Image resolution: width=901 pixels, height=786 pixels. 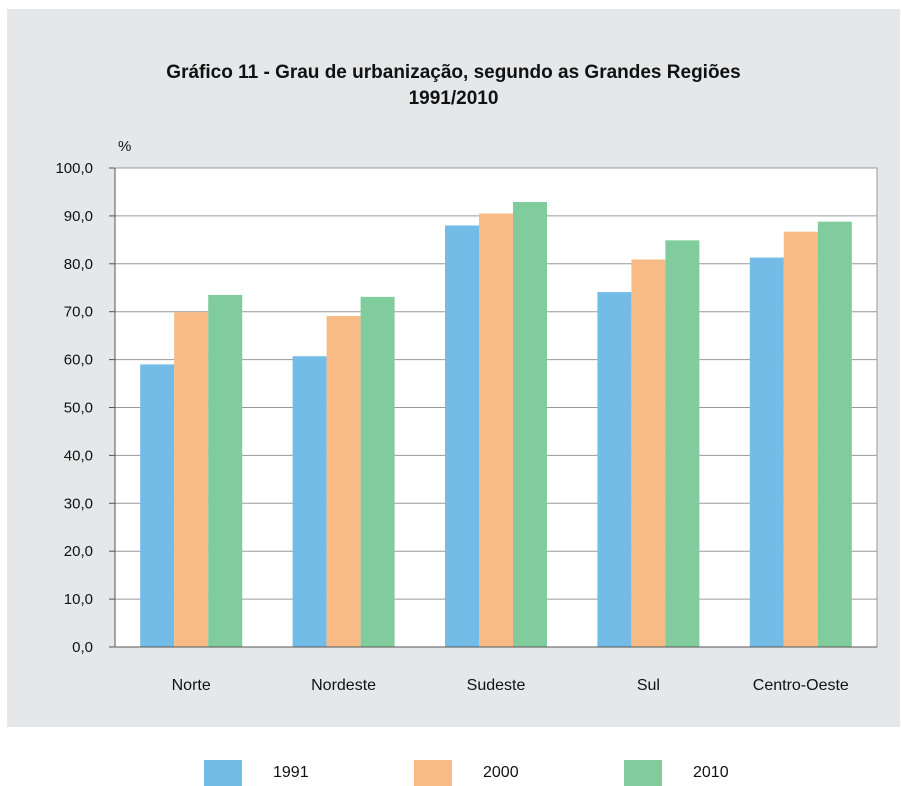 What do you see at coordinates (291, 772) in the screenshot?
I see `legend-label-1991: 1991` at bounding box center [291, 772].